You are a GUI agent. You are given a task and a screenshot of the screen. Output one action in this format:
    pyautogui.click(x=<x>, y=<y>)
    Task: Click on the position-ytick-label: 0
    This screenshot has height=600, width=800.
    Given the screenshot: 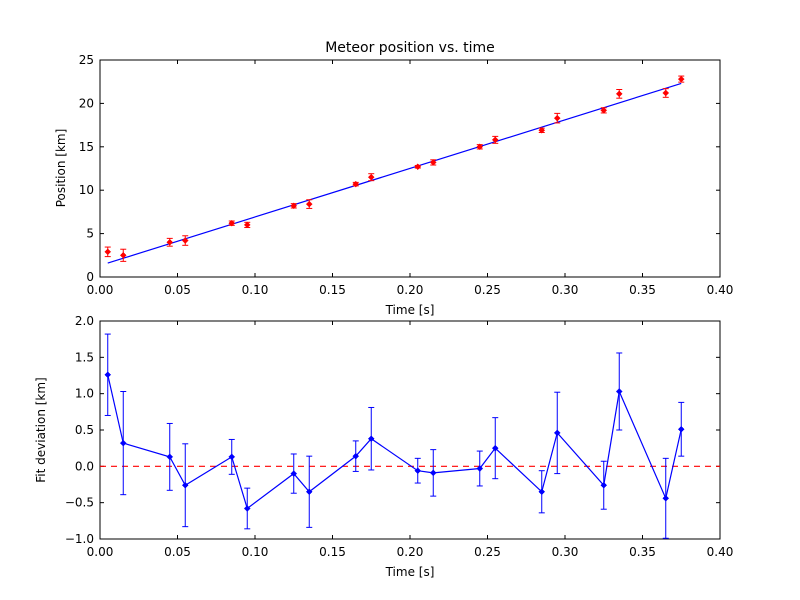 What is the action you would take?
    pyautogui.click(x=90, y=277)
    